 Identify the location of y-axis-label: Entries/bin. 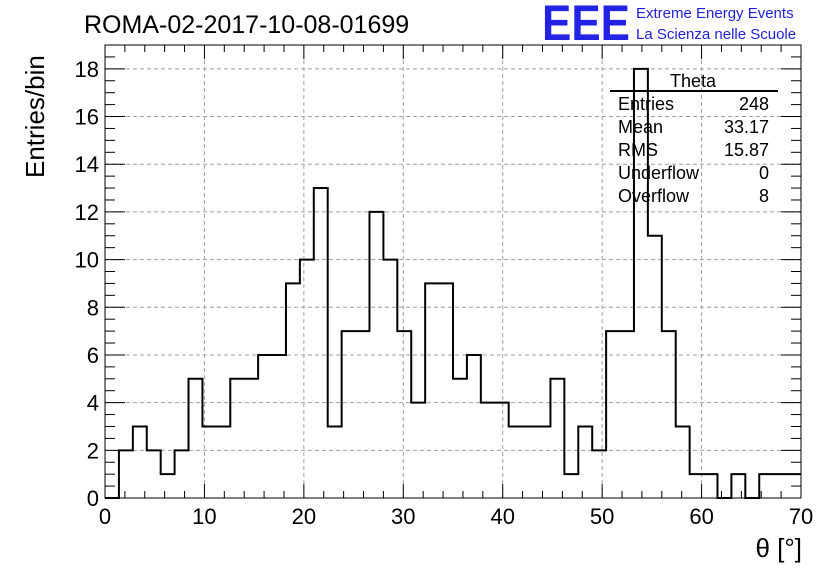
(35, 116).